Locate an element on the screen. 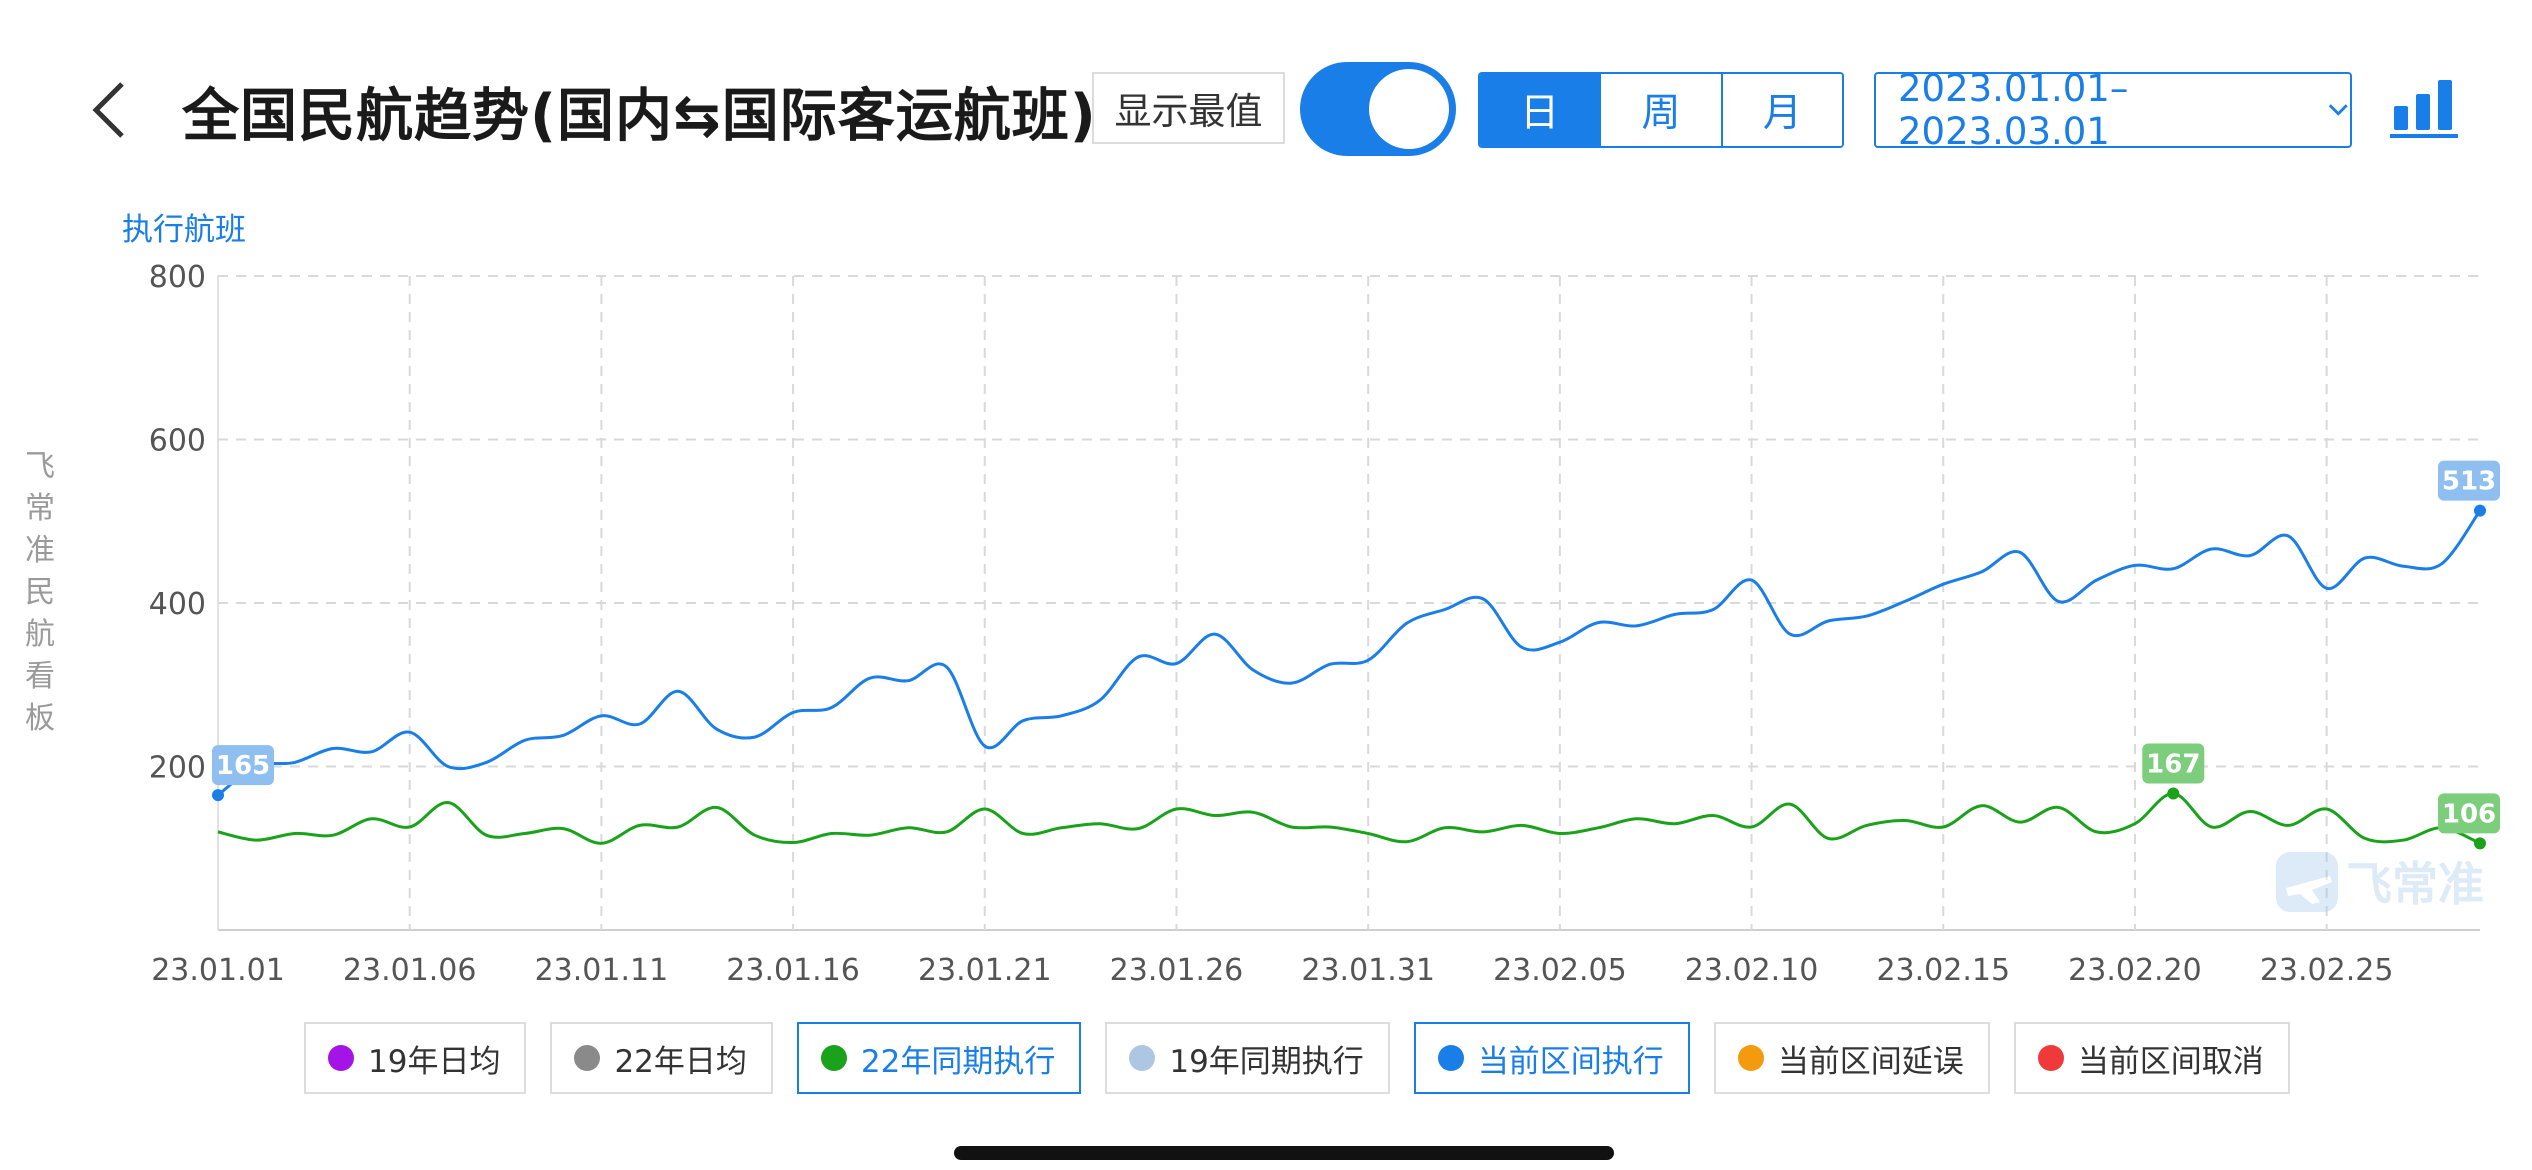 The height and width of the screenshot is (1170, 2532). x-tick-label: 23.01.01 is located at coordinates (218, 970).